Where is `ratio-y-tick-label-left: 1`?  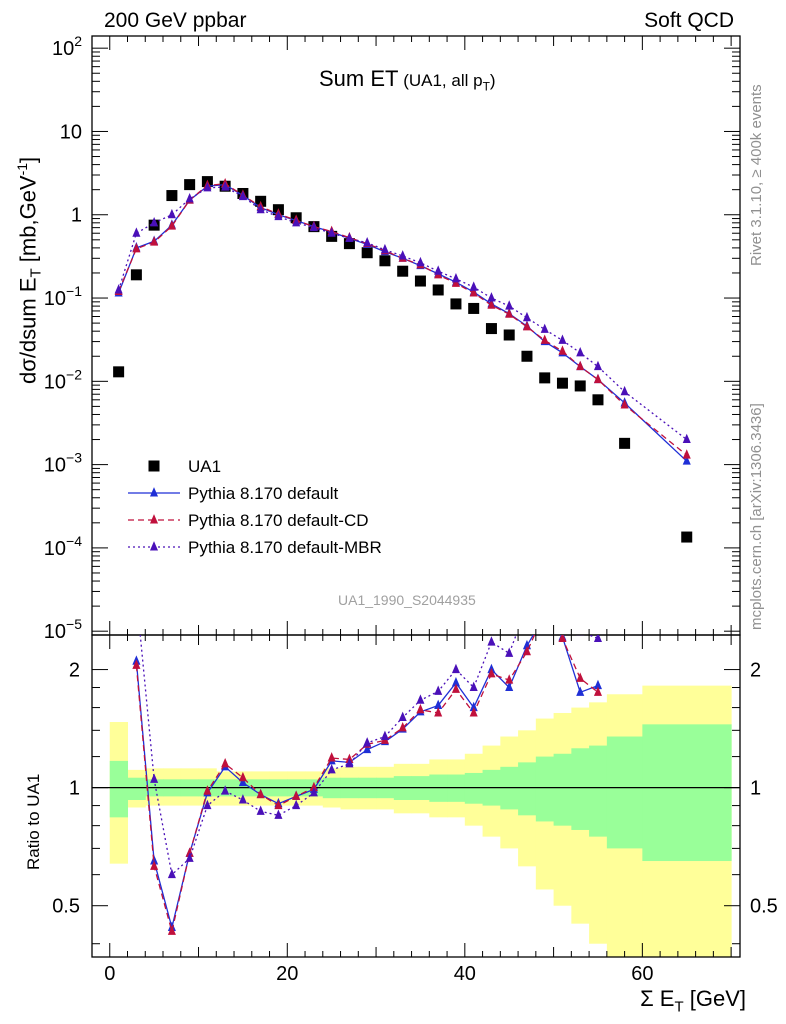 ratio-y-tick-label-left: 1 is located at coordinates (74, 789).